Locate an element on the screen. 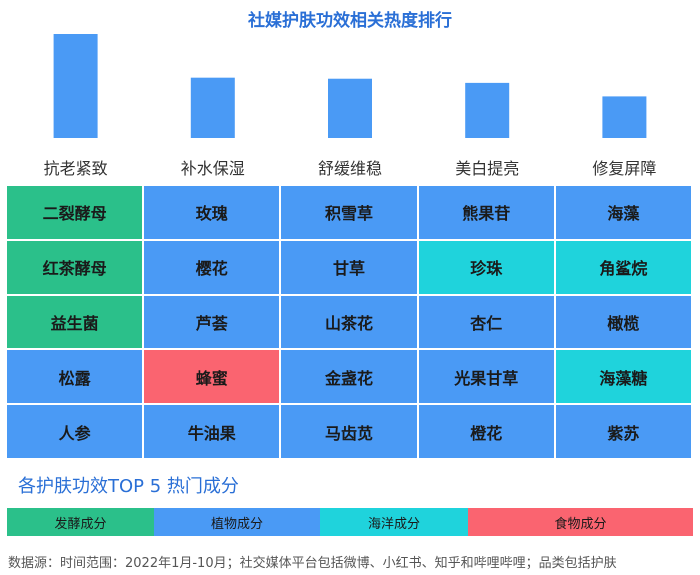  category-label: 抗老紧致 is located at coordinates (75, 168).